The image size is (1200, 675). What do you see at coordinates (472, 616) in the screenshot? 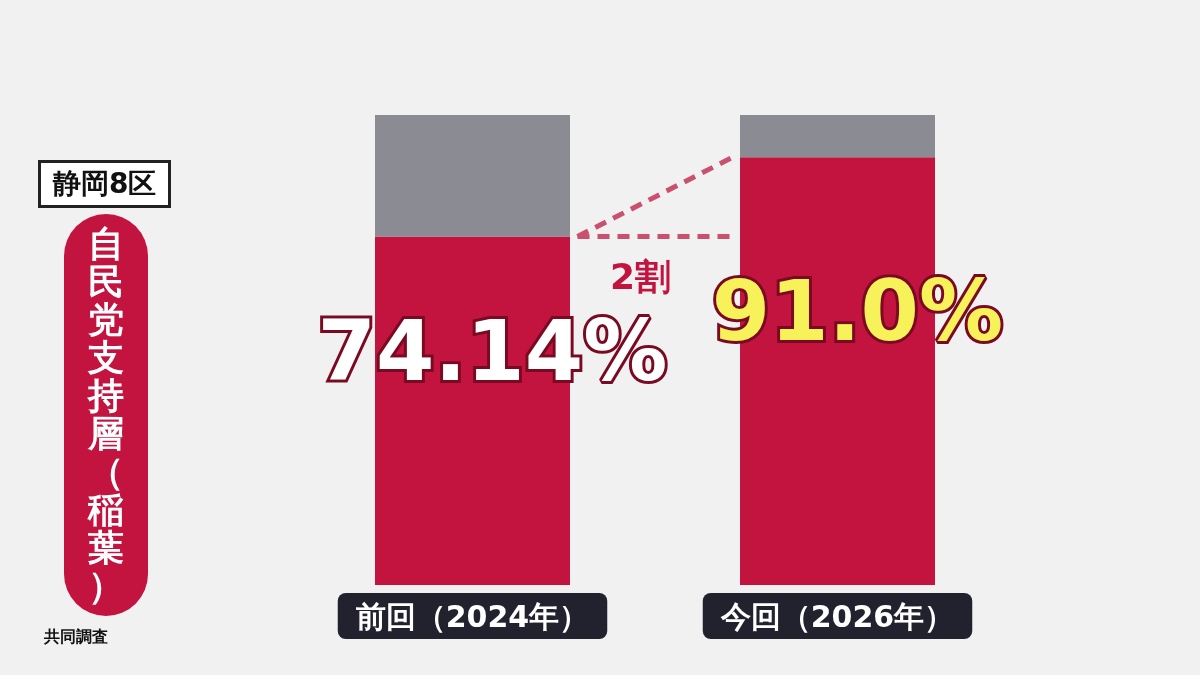
I see `x-tick-label: 前回（2024年）` at bounding box center [472, 616].